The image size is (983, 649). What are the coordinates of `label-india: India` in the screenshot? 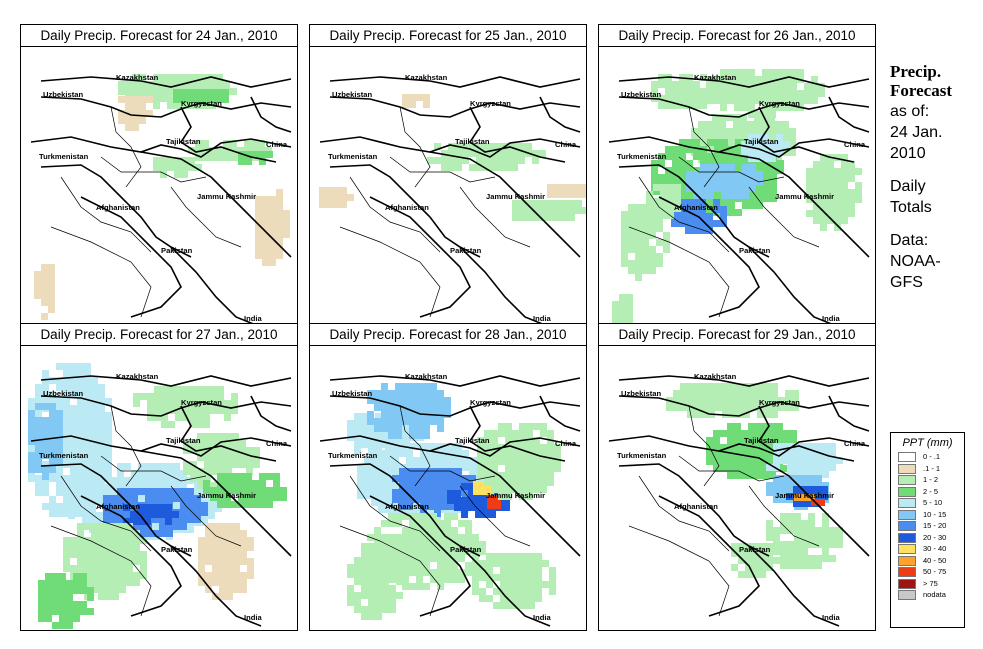 It's located at (831, 617).